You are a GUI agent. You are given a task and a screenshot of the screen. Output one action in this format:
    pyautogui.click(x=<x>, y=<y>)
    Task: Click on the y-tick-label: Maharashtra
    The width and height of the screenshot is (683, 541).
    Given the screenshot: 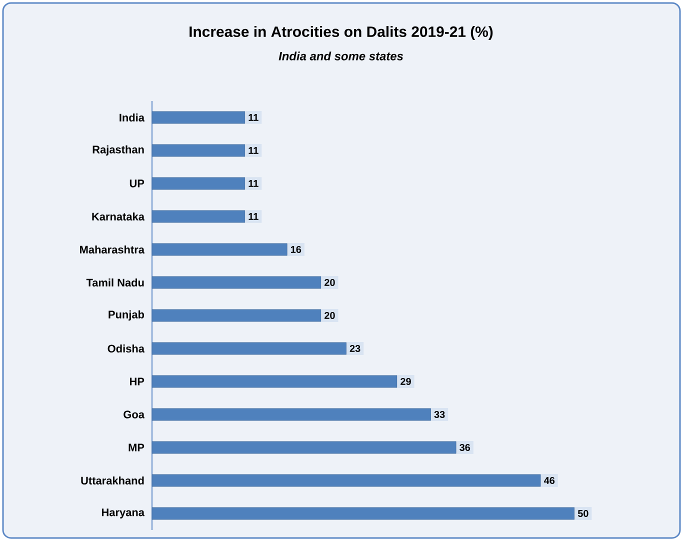 What is the action you would take?
    pyautogui.click(x=112, y=249)
    